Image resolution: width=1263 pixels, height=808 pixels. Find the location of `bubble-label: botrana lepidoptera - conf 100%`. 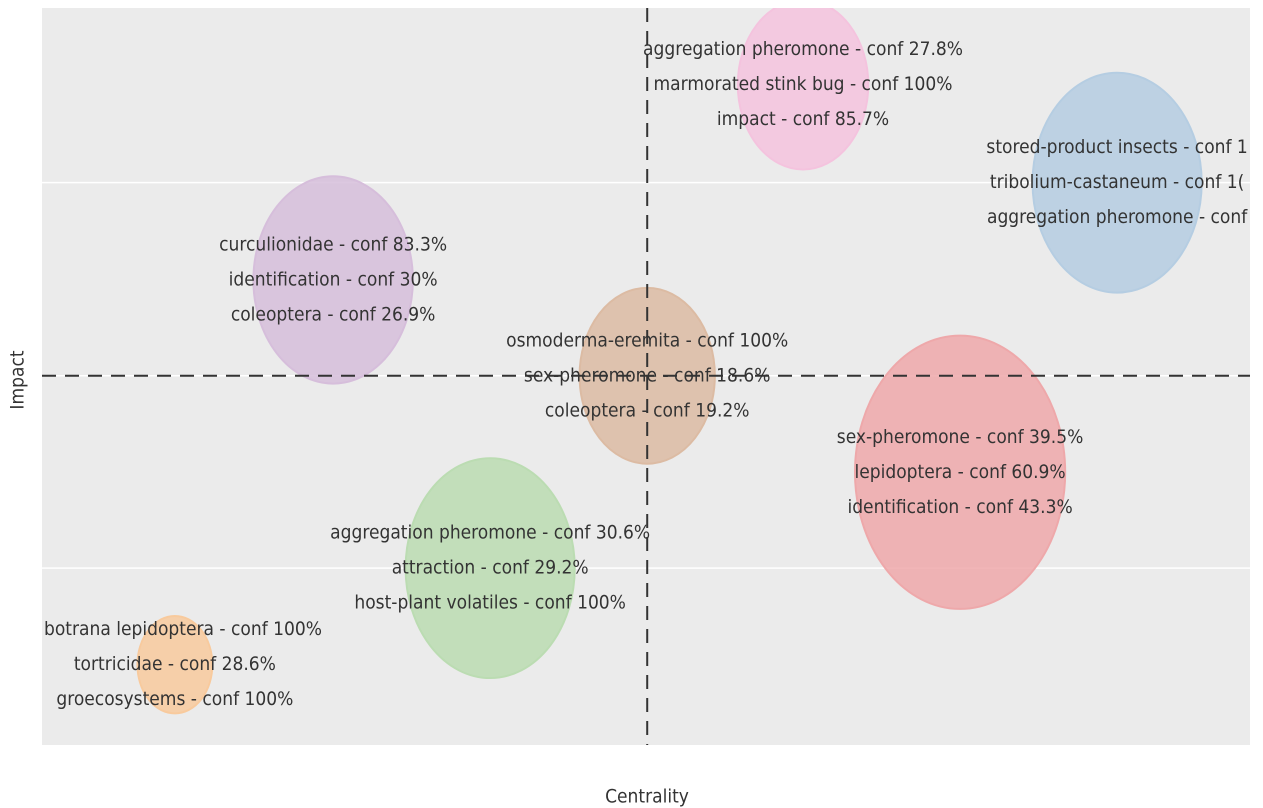

bubble-label: botrana lepidoptera - conf 100% is located at coordinates (183, 629).